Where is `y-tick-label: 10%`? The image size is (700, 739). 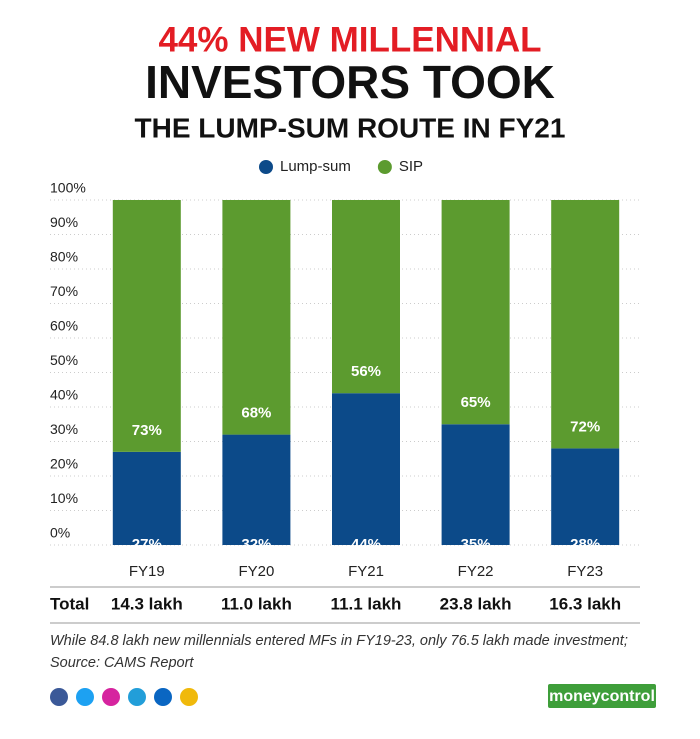 y-tick-label: 10% is located at coordinates (64, 498).